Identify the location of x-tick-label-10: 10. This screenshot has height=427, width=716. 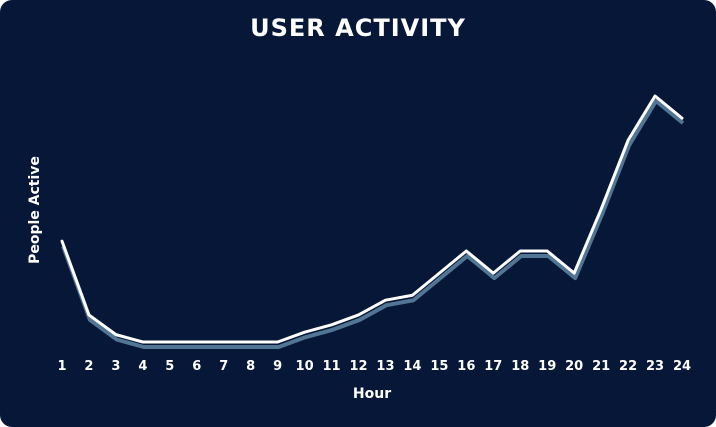
(305, 366).